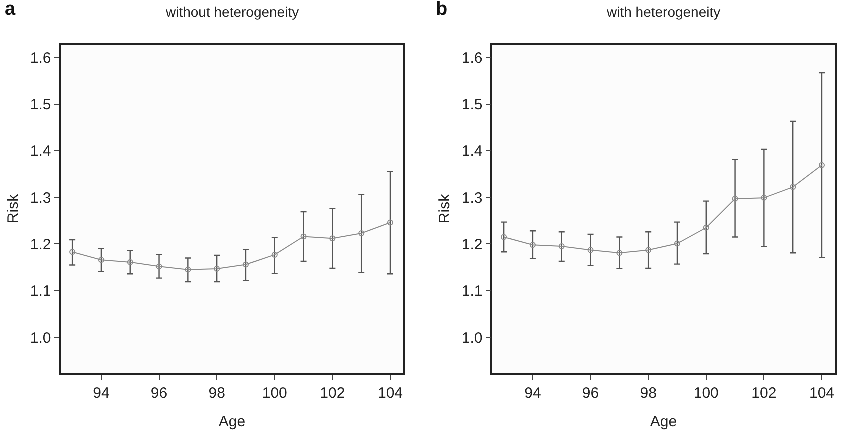 The width and height of the screenshot is (850, 439). Describe the element at coordinates (10, 10) in the screenshot. I see `text: a` at that location.